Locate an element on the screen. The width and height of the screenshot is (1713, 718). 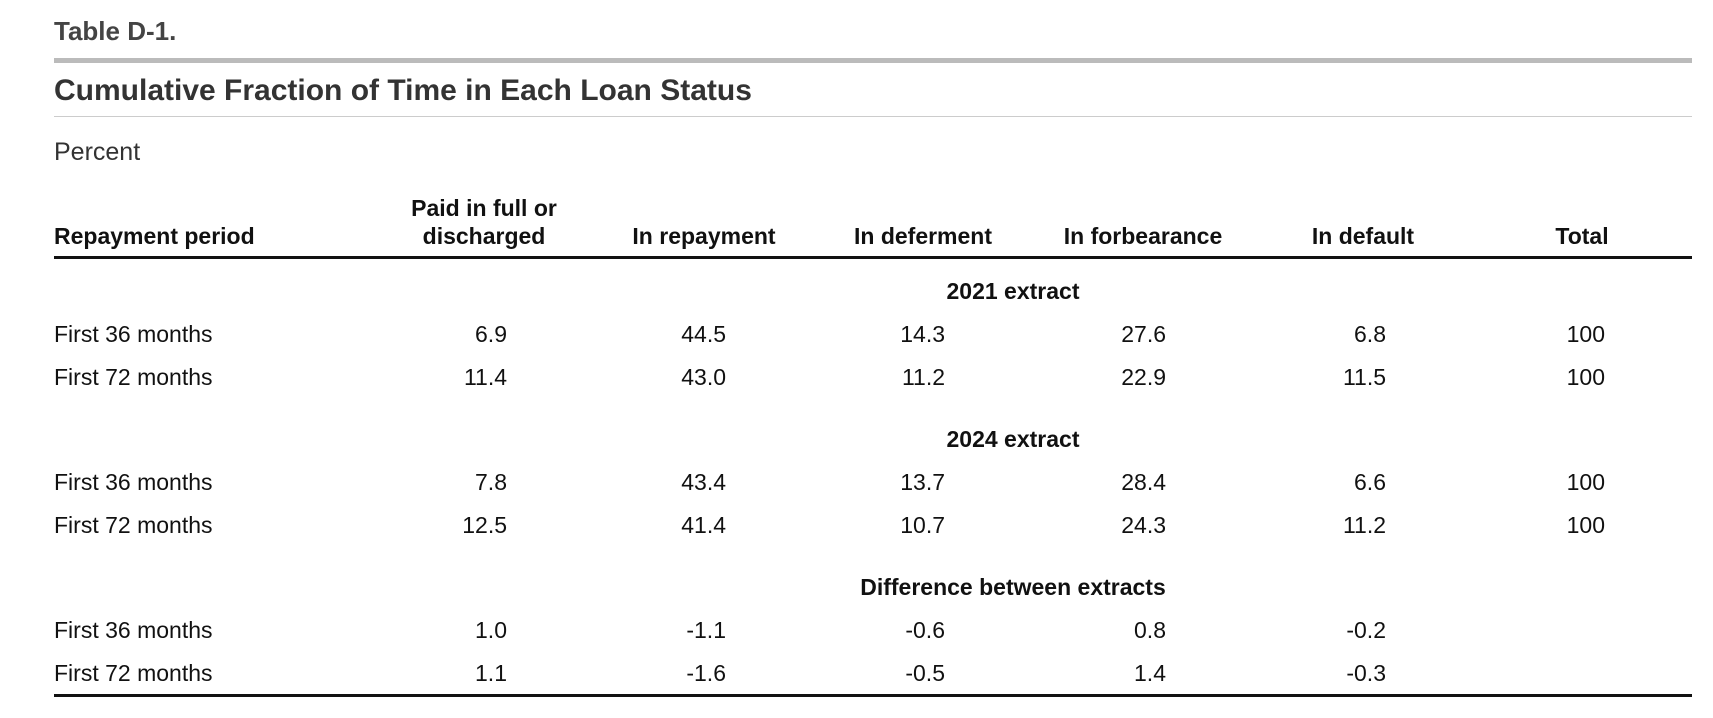
column-header: Total is located at coordinates (1582, 236).